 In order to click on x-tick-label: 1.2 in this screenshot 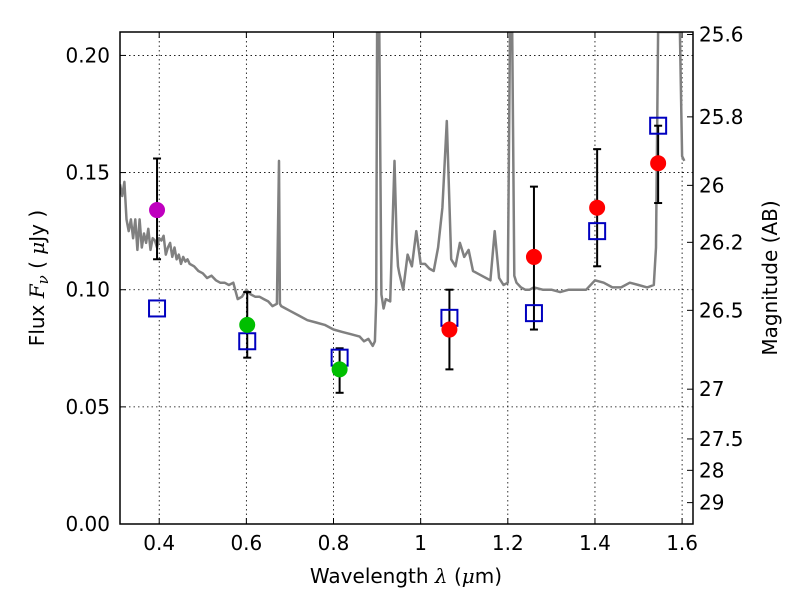, I will do `click(508, 543)`.